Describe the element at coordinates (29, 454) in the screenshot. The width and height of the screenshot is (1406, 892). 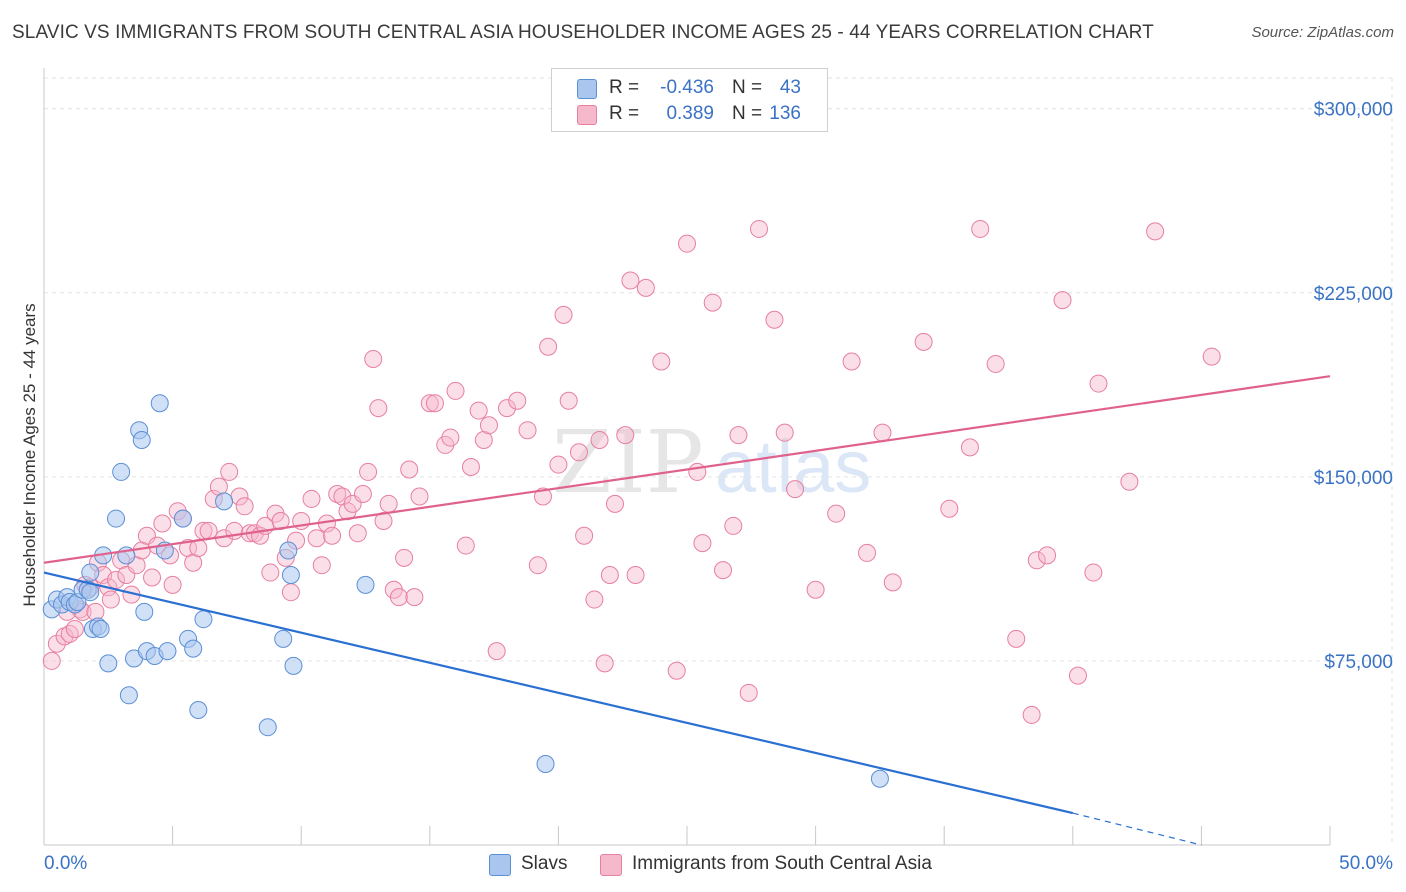
I see `y-axis-label: Householder Income Ages 25 - 44 years` at that location.